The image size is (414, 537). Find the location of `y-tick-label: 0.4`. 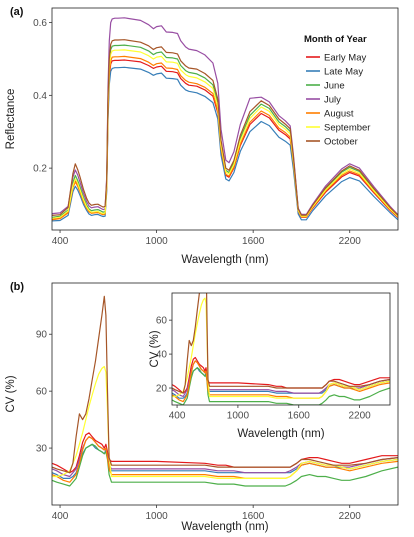

y-tick-label: 0.4 is located at coordinates (40, 96).